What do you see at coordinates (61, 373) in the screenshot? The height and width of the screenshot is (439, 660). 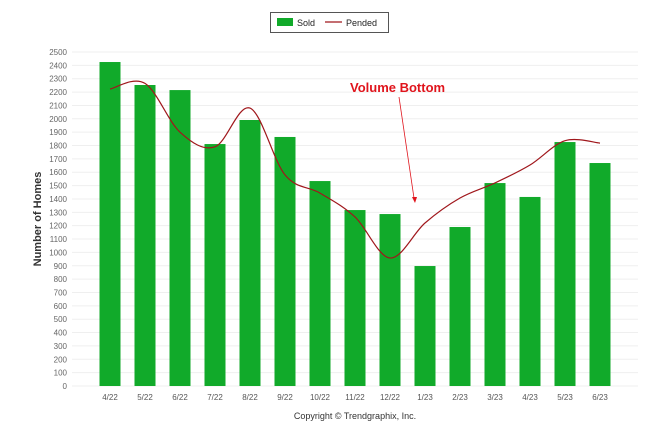 I see `y-tick-label: 100` at bounding box center [61, 373].